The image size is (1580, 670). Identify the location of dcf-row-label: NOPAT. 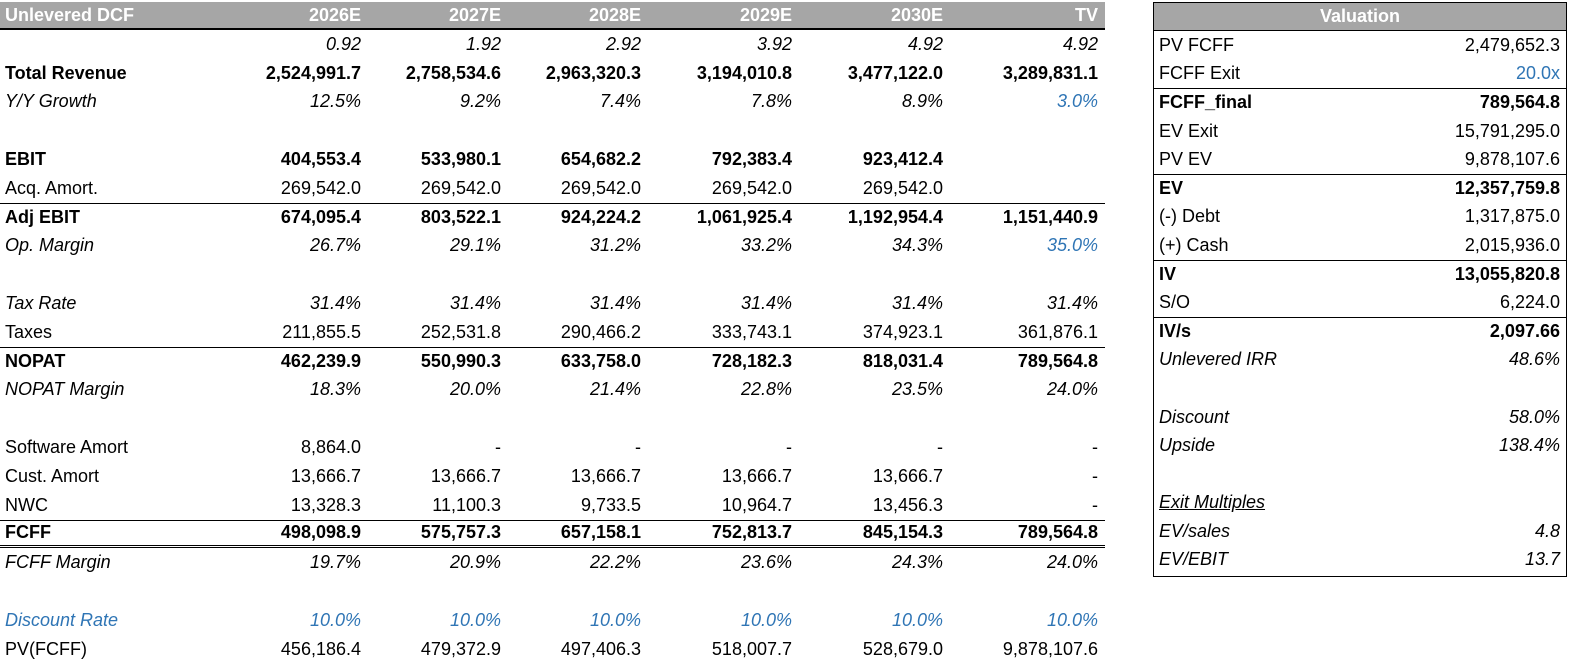
(35, 361).